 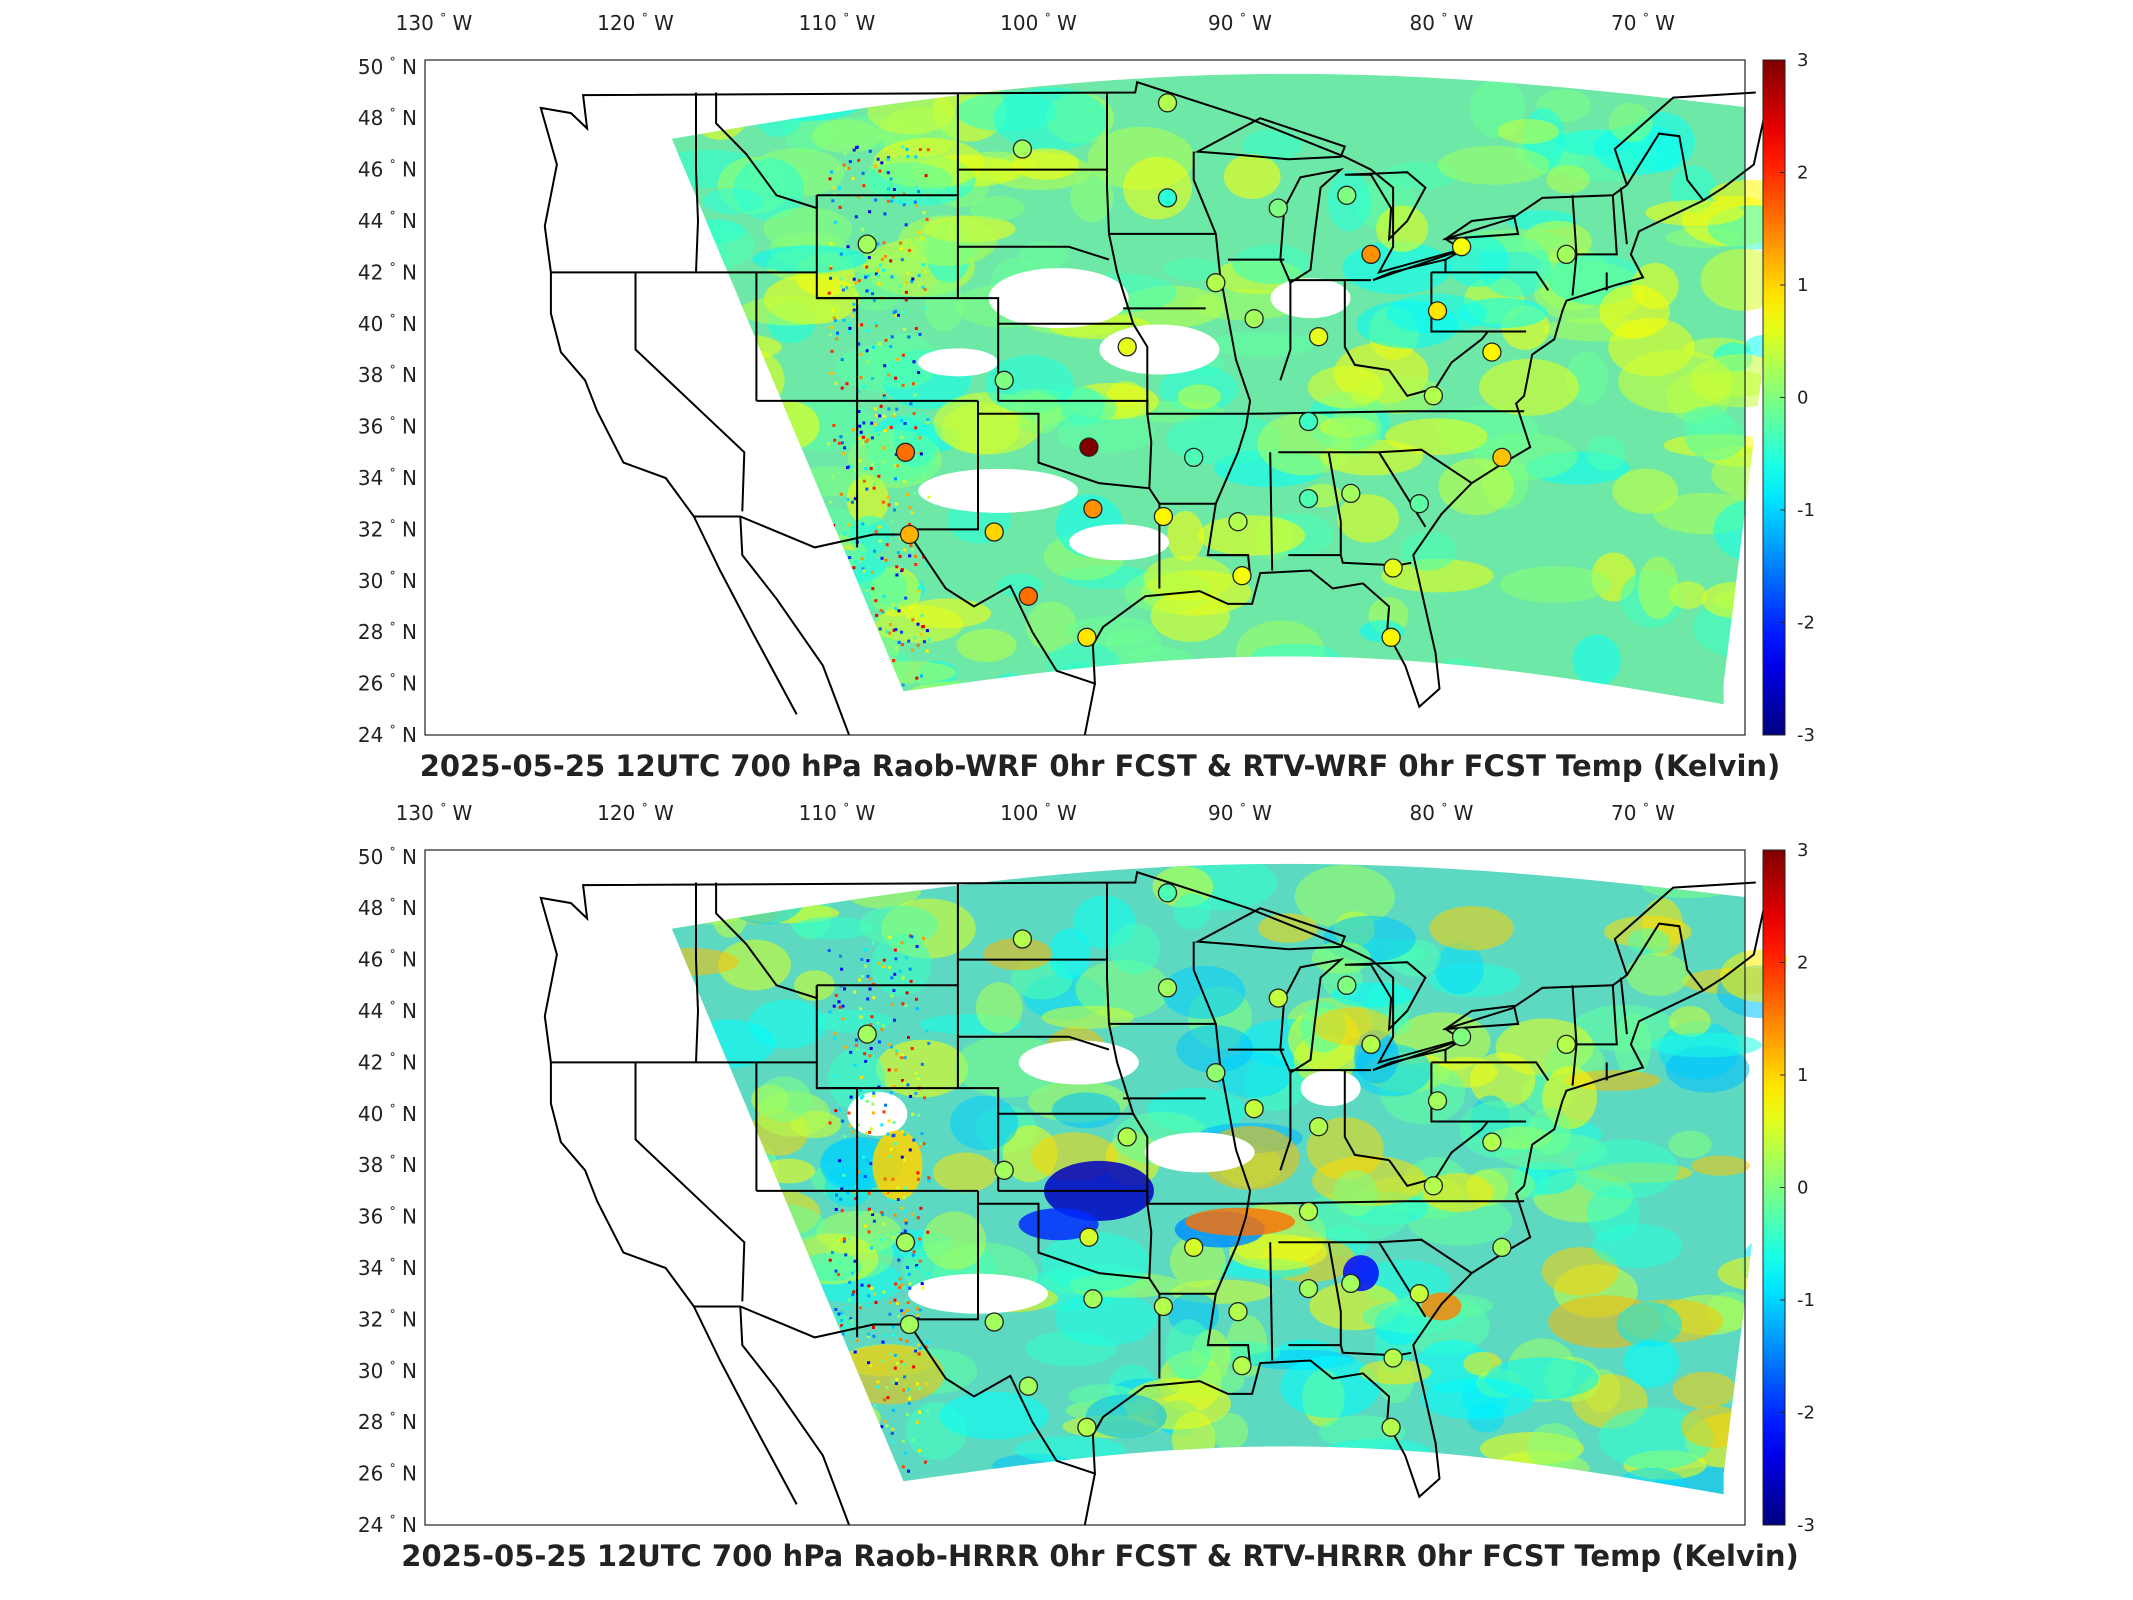 I want to click on latitude-tick-label: 44 ° N, so click(x=387, y=1011).